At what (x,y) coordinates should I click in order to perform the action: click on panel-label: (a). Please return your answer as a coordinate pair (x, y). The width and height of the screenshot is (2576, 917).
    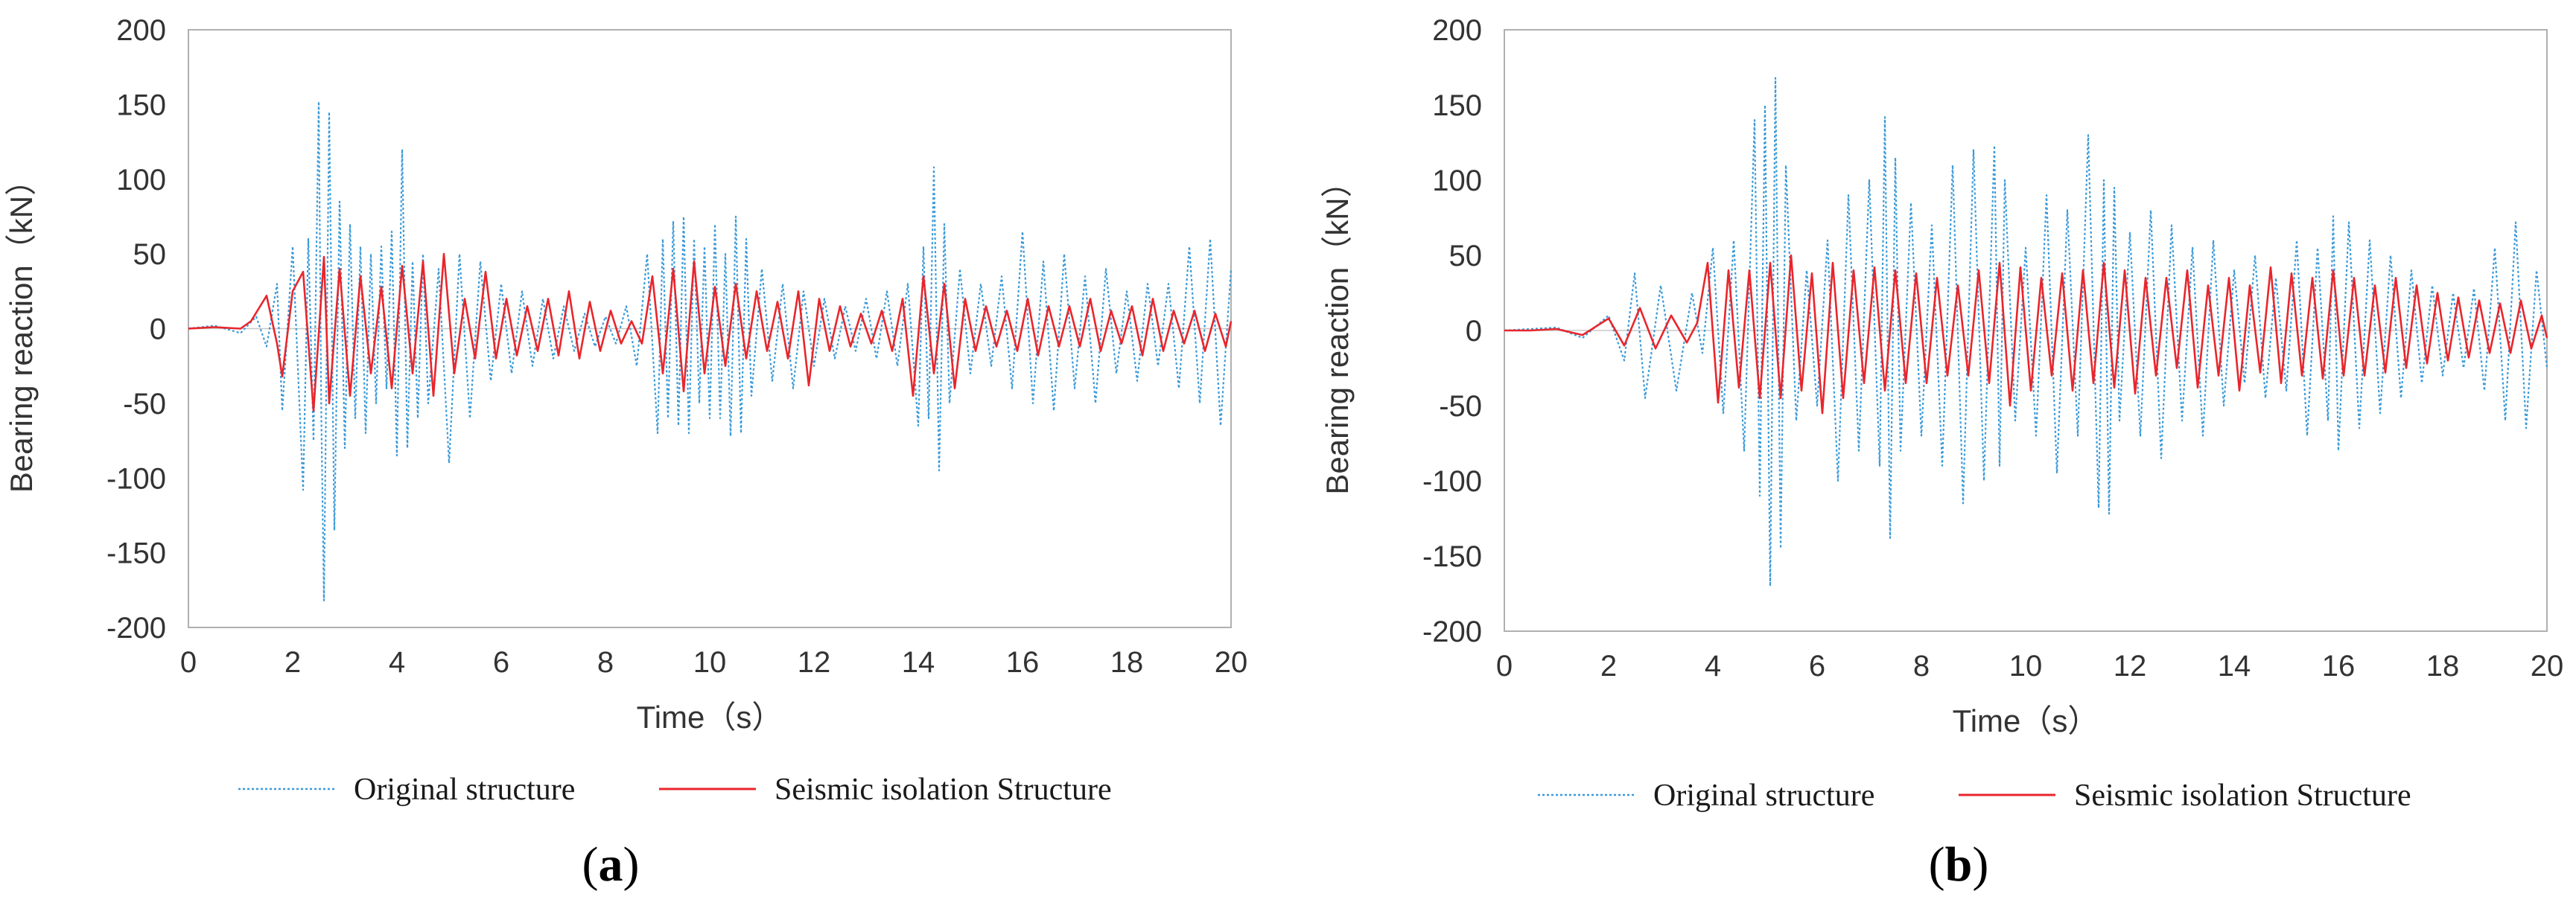
    Looking at the image, I should click on (611, 864).